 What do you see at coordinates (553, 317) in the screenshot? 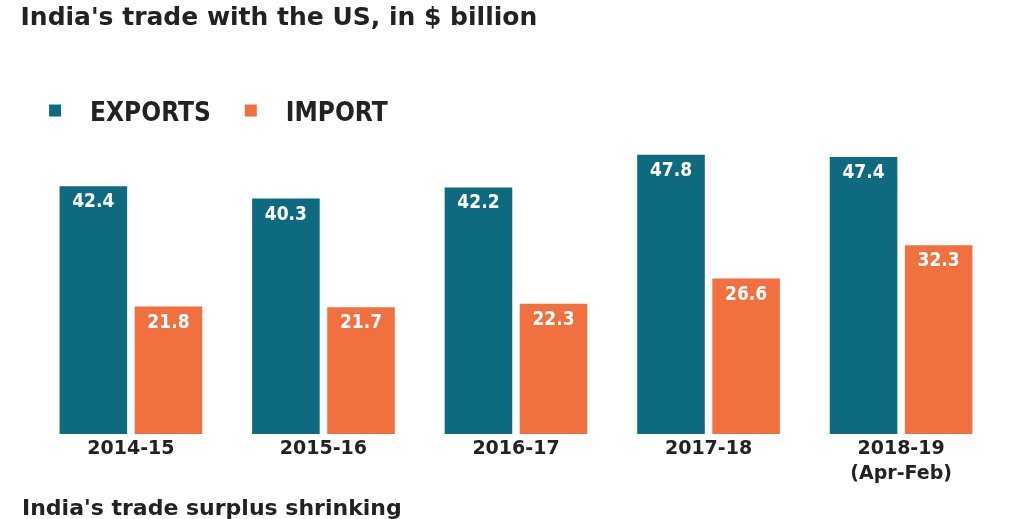
I see `data-label: 22.3` at bounding box center [553, 317].